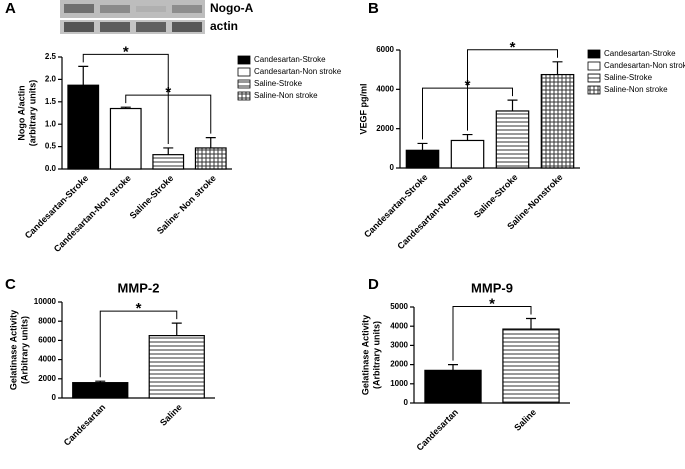 The height and width of the screenshot is (469, 685). Describe the element at coordinates (373, 8) in the screenshot. I see `panel-label: B` at that location.